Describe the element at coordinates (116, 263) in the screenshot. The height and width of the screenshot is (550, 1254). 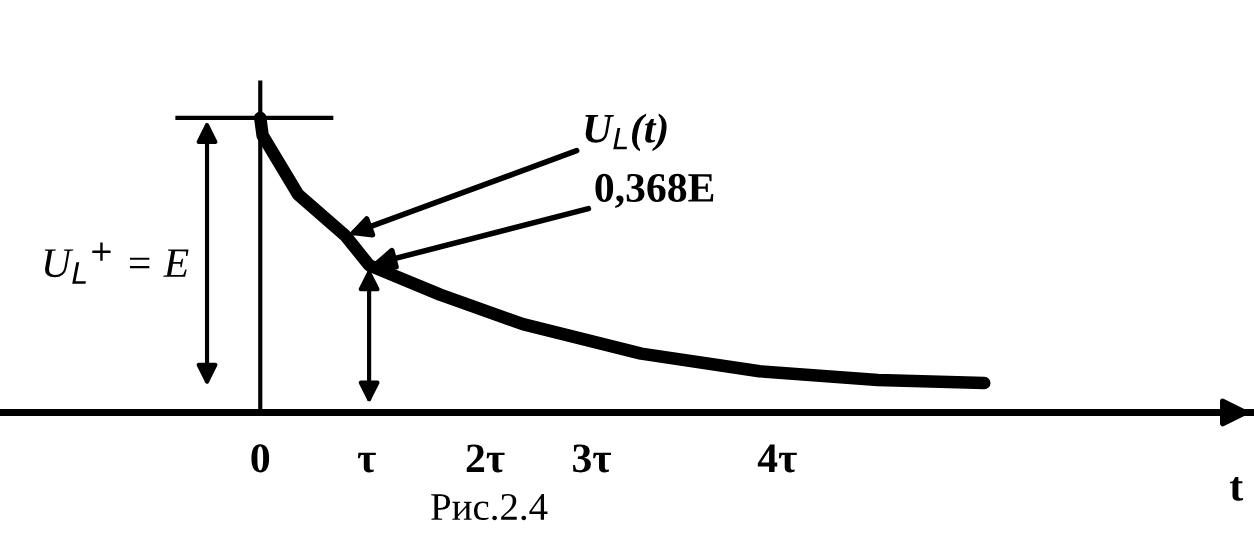
I see `ref-line-label: U$_{L}$$^{+}$ = E` at that location.